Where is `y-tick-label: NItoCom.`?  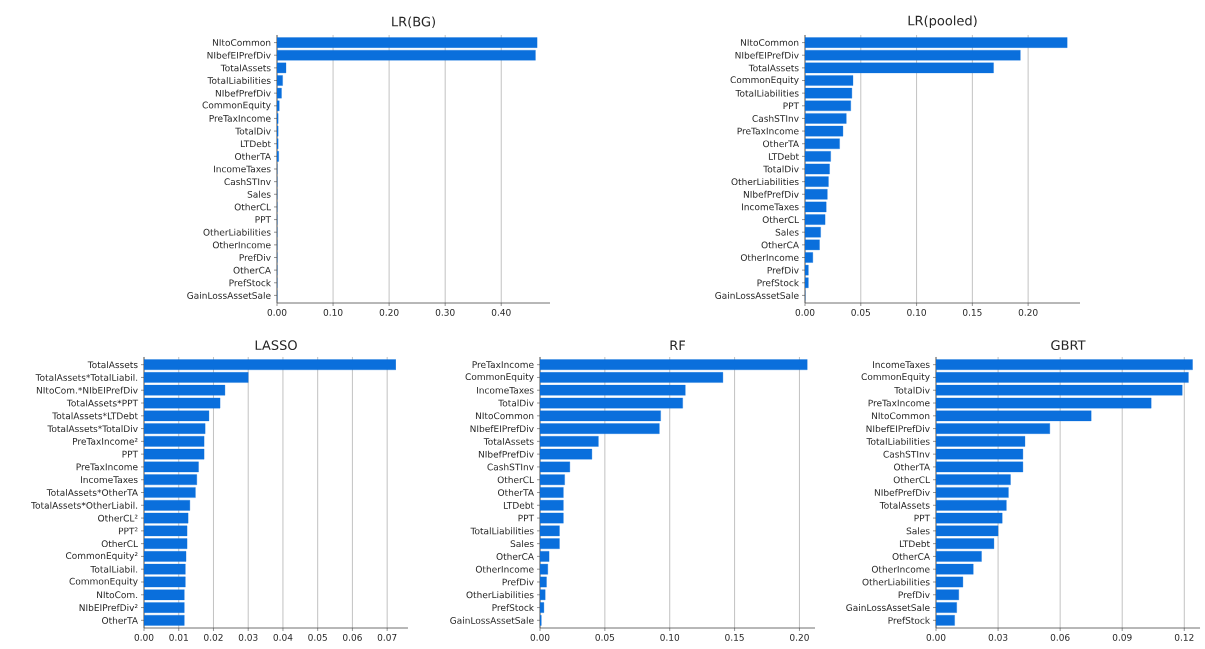 y-tick-label: NItoCom. is located at coordinates (117, 595).